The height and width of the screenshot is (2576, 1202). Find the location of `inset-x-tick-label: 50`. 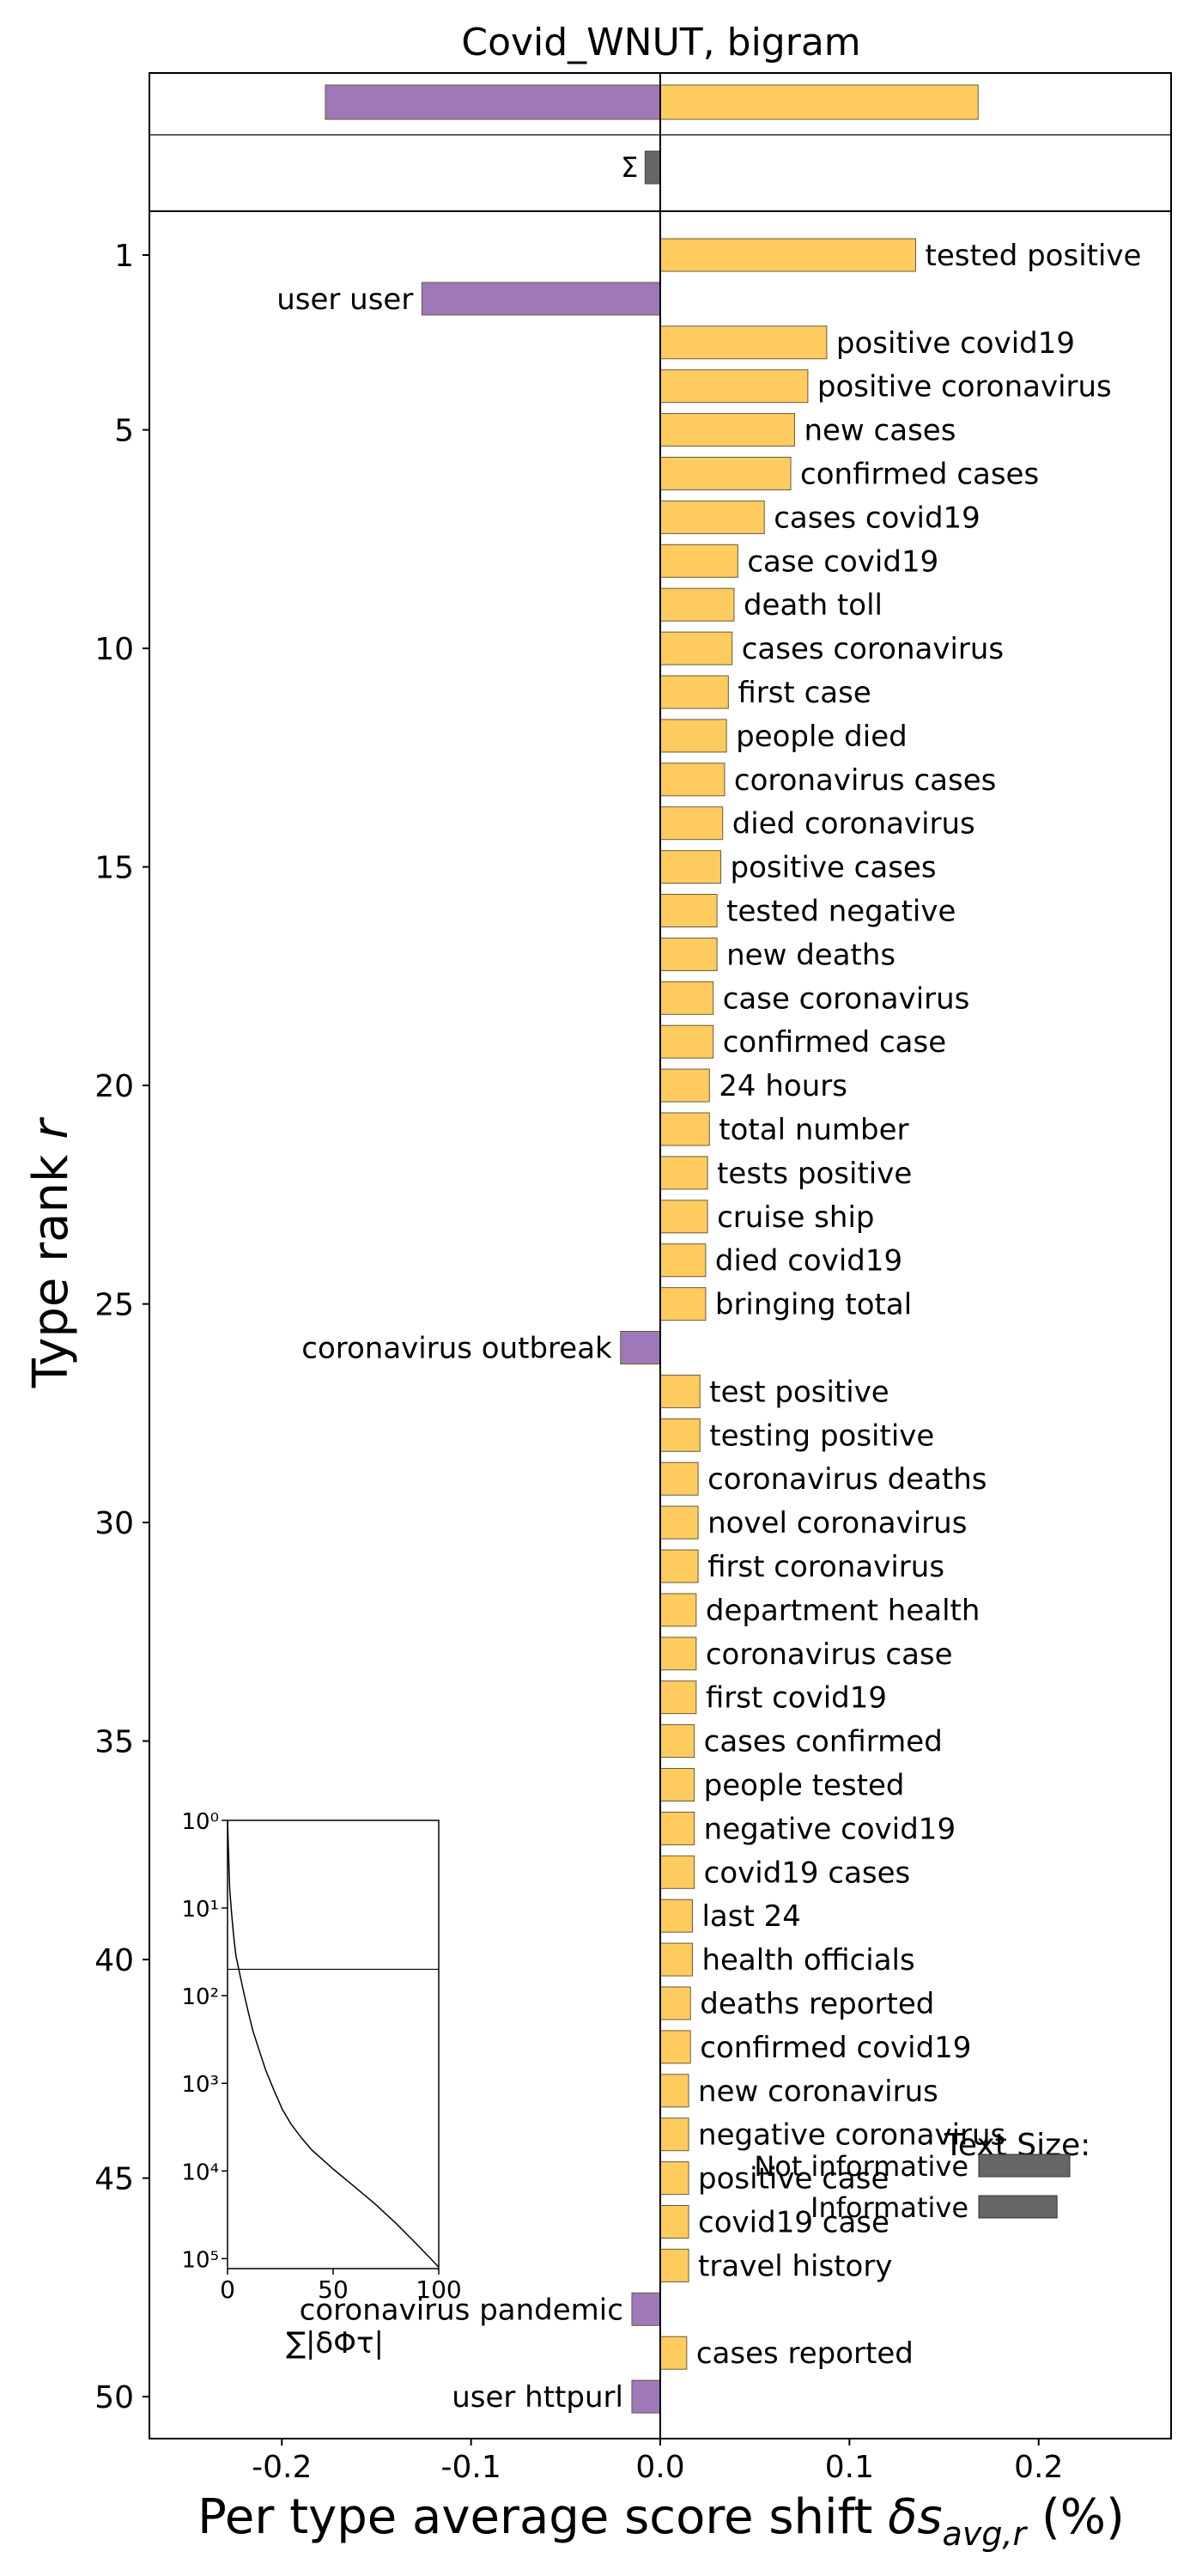

inset-x-tick-label: 50 is located at coordinates (334, 2289).